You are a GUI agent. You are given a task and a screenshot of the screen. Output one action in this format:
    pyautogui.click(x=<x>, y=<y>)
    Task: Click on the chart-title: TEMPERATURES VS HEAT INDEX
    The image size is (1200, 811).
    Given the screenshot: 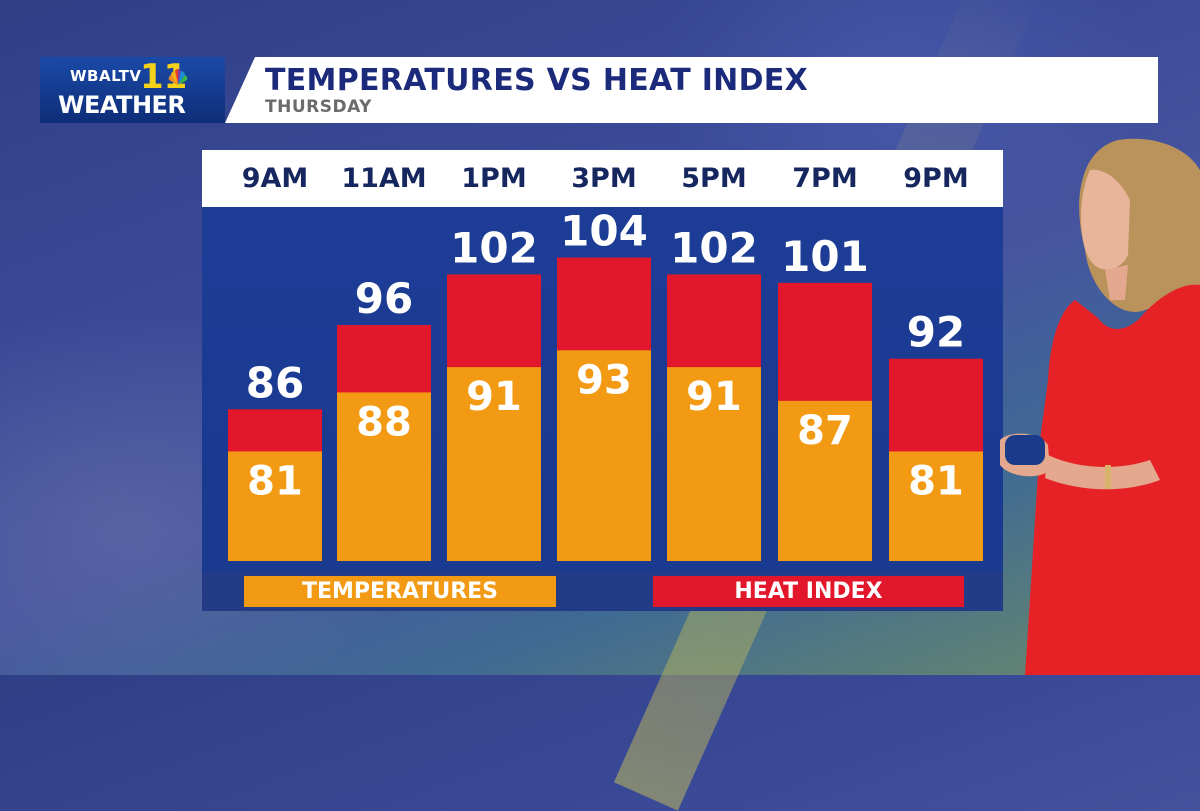 What is the action you would take?
    pyautogui.click(x=537, y=80)
    